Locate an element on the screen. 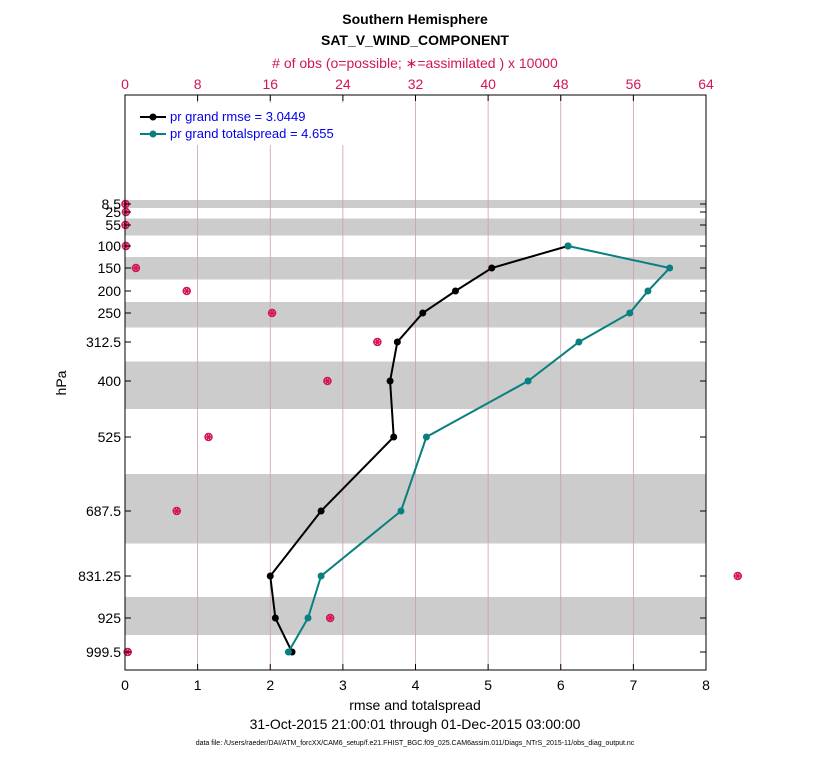 The height and width of the screenshot is (760, 830). top-tick-label: 40 is located at coordinates (488, 84).